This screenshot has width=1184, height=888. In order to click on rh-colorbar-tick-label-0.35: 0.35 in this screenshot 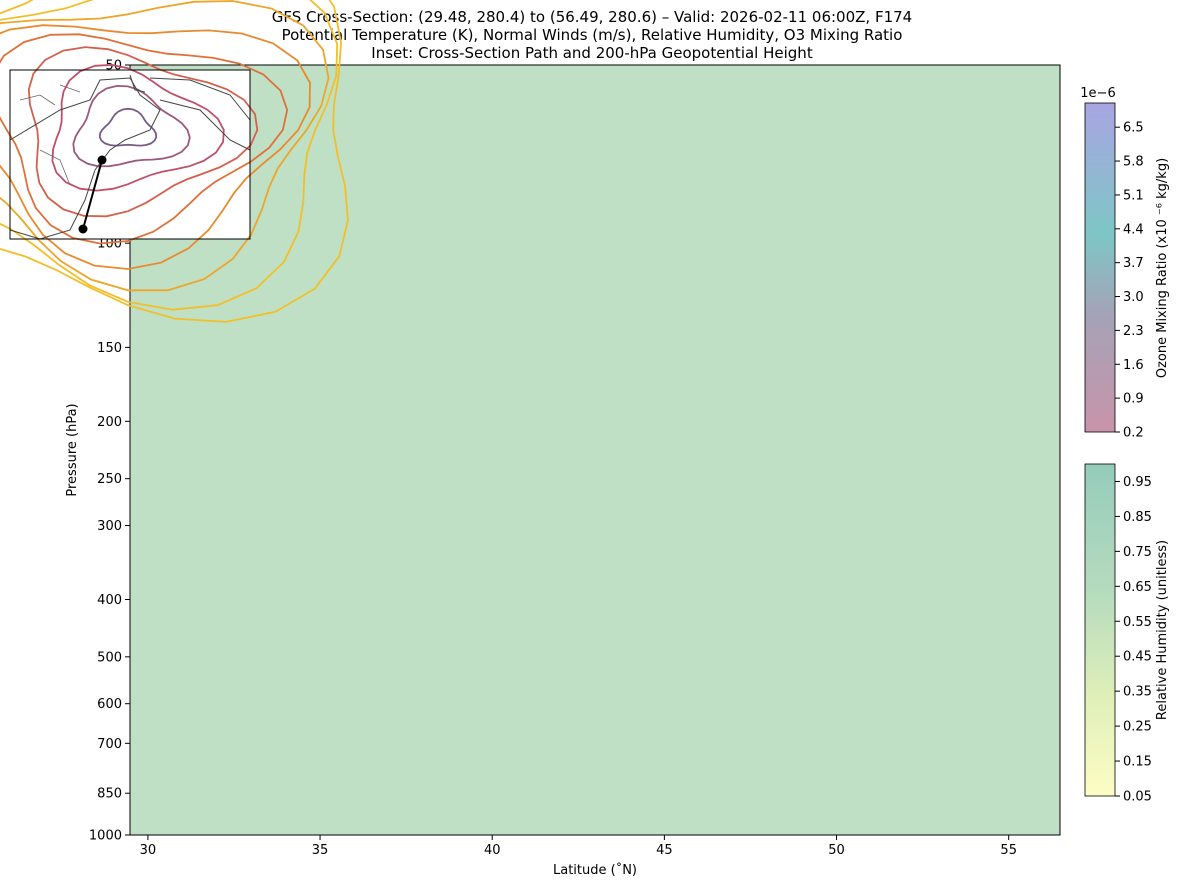, I will do `click(1137, 692)`.